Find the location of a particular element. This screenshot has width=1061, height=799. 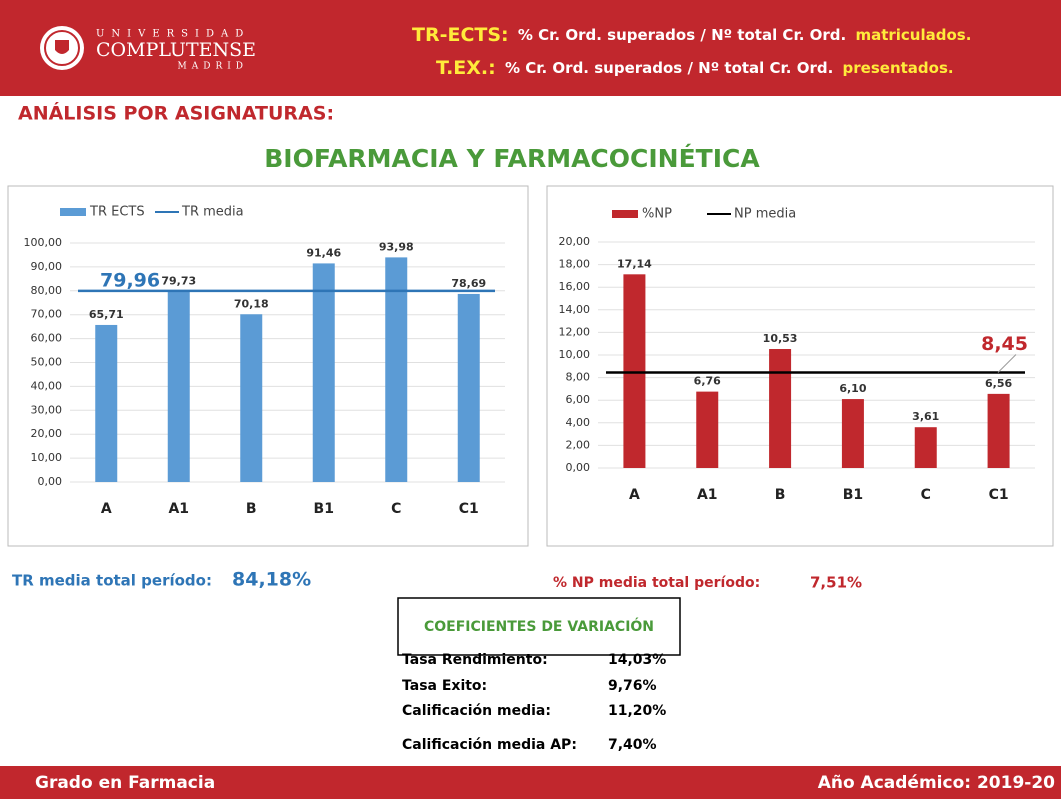

leader-line is located at coordinates (1007, 363).